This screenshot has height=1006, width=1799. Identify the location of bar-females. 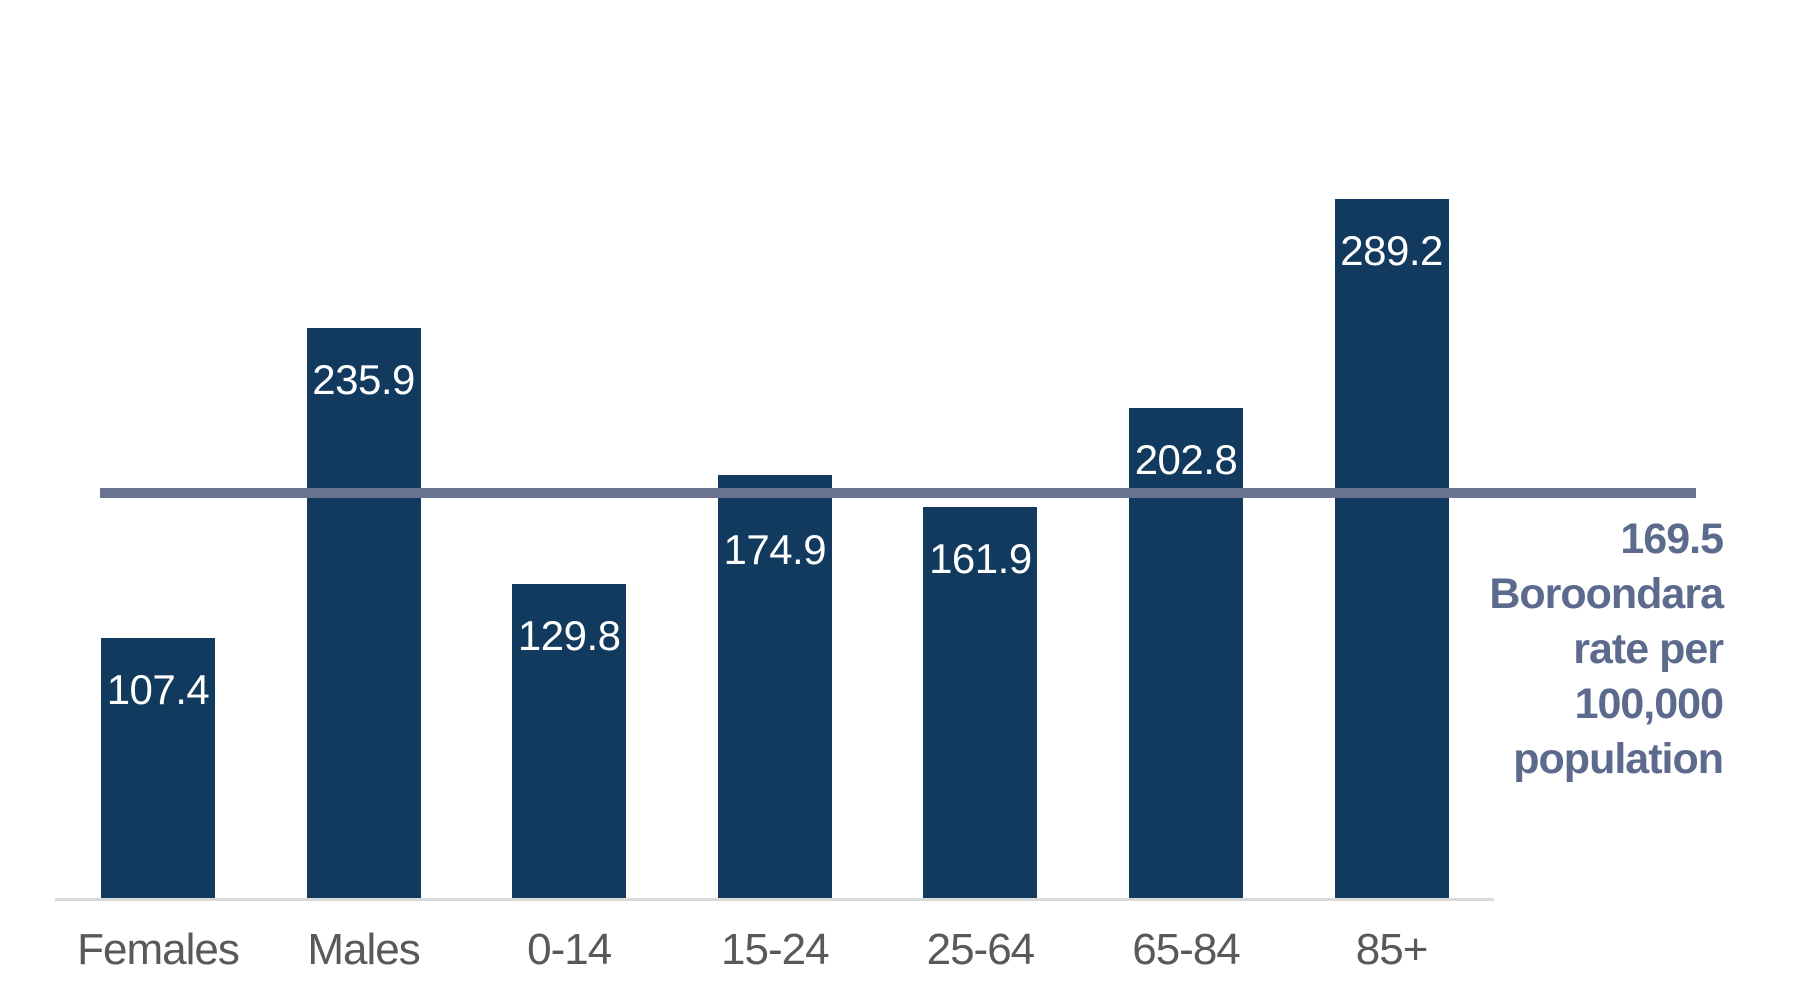
(158, 768).